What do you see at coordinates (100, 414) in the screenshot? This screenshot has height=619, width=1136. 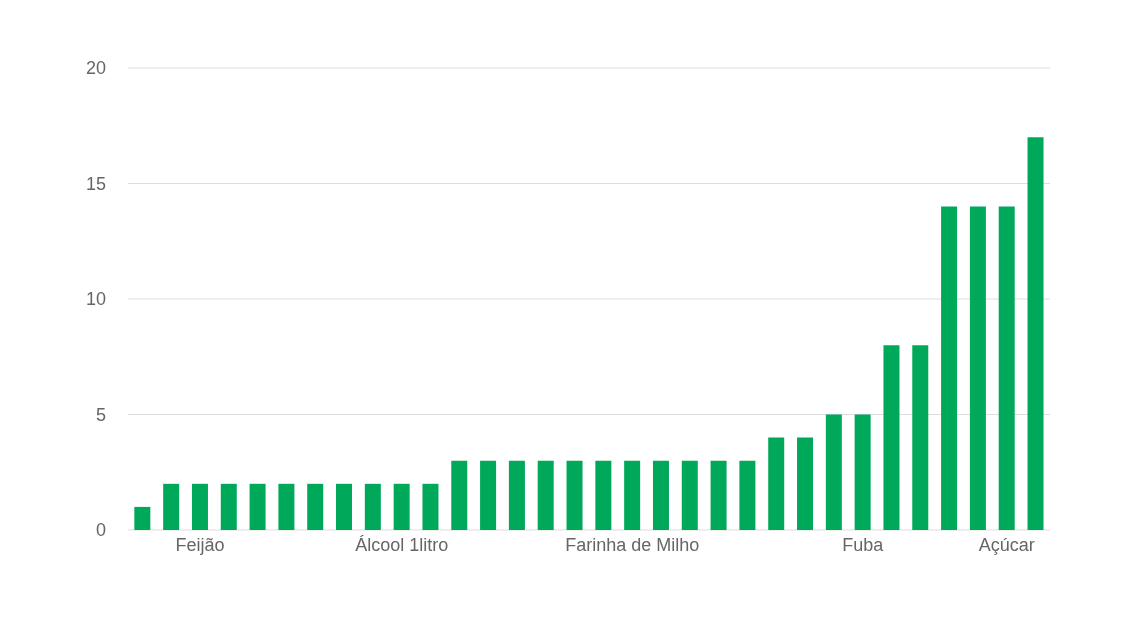 I see `y-tick-label: 5` at bounding box center [100, 414].